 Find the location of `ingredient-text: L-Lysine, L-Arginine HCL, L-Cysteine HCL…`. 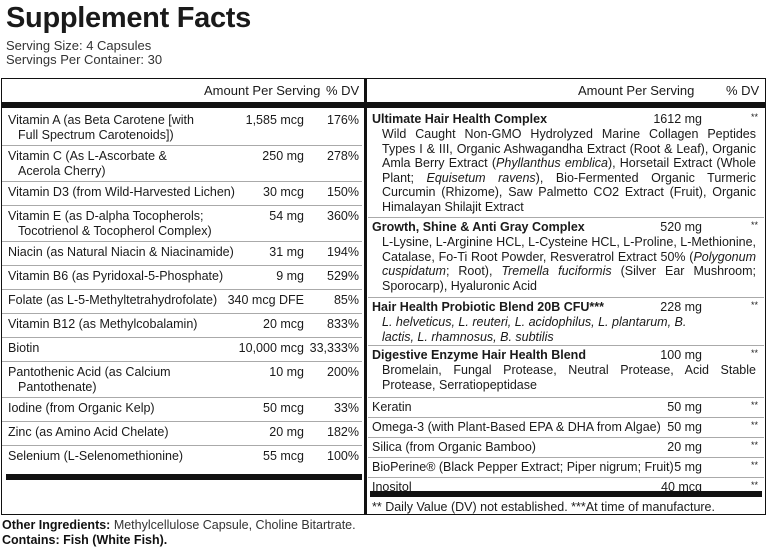

ingredient-text: L-Lysine, L-Arginine HCL, L-Cysteine HCL… is located at coordinates (569, 249).